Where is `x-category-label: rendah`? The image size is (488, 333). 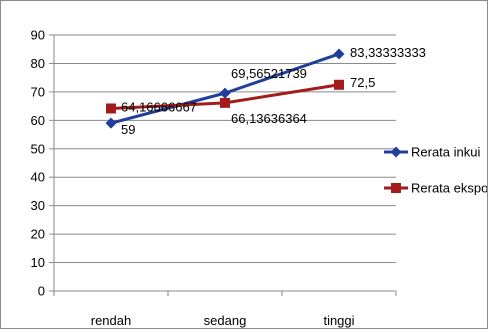 x-category-label: rendah is located at coordinates (111, 320).